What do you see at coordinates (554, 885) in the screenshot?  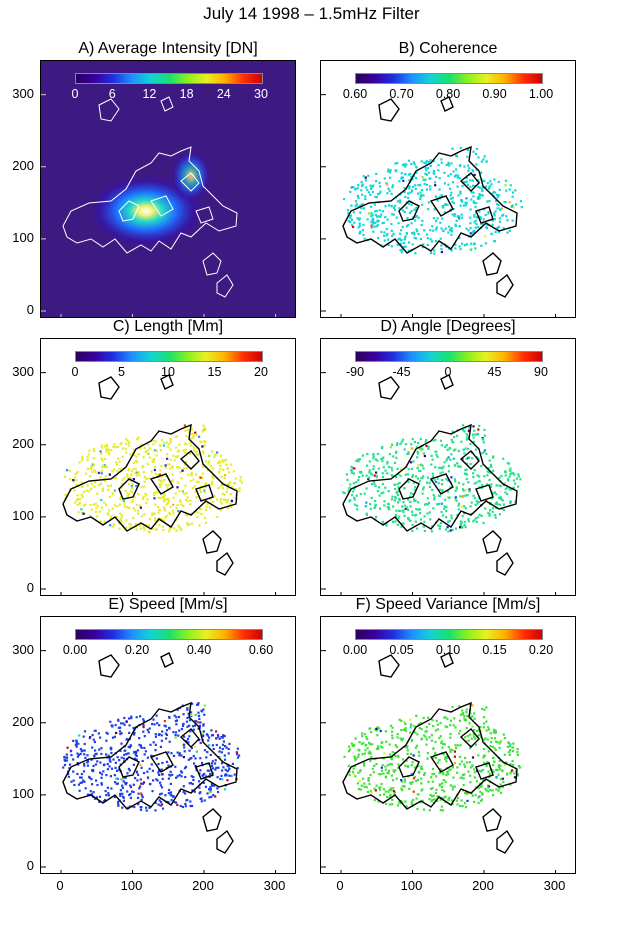 I see `x-axis-tick-label: 300` at bounding box center [554, 885].